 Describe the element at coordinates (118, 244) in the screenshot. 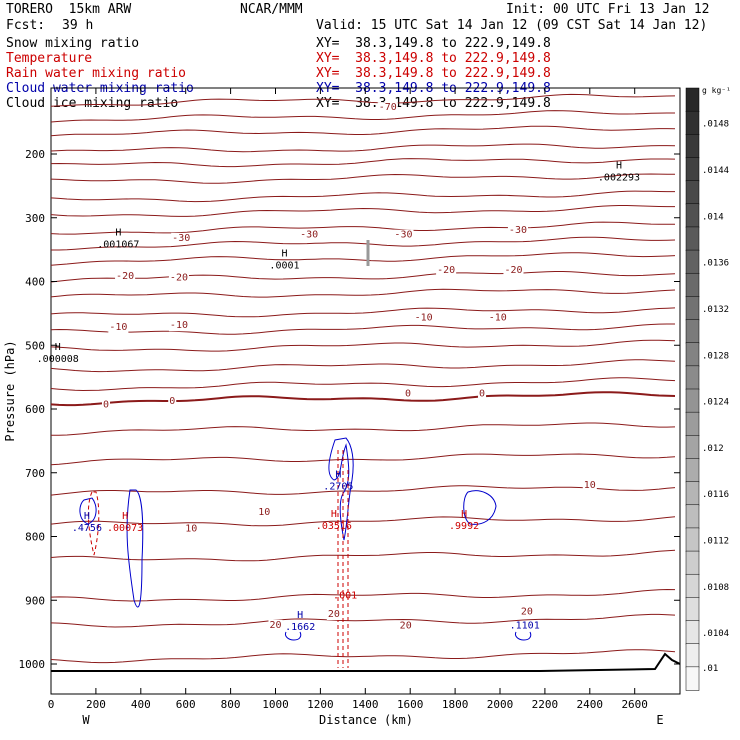

I see `extremum-value: .001067` at that location.